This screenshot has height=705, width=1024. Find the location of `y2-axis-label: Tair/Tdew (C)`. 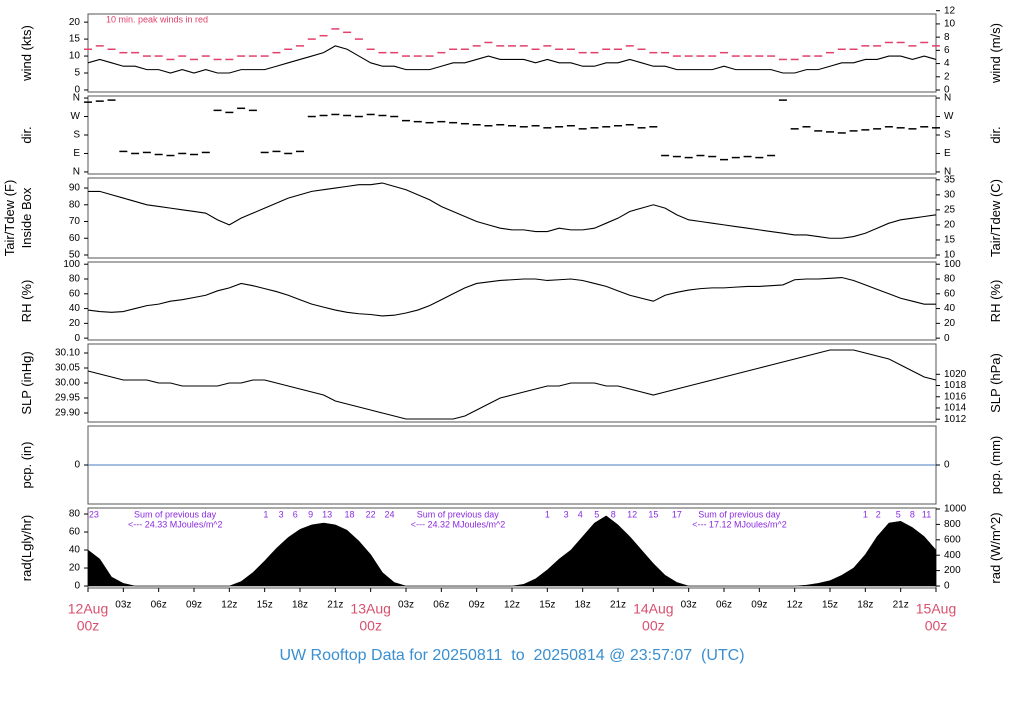

y2-axis-label: Tair/Tdew (C) is located at coordinates (995, 218).